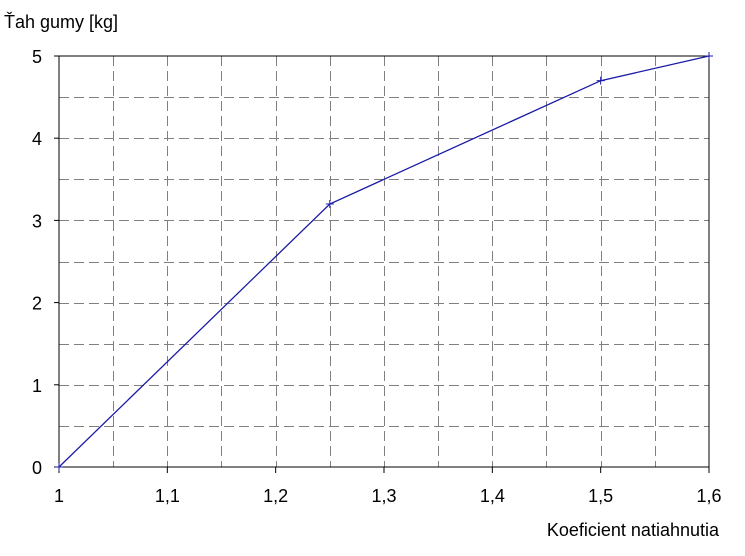 Image resolution: width=745 pixels, height=556 pixels. What do you see at coordinates (45, 262) in the screenshot?
I see `y-axis-ticks: 0 1 2 3 4 5` at bounding box center [45, 262].